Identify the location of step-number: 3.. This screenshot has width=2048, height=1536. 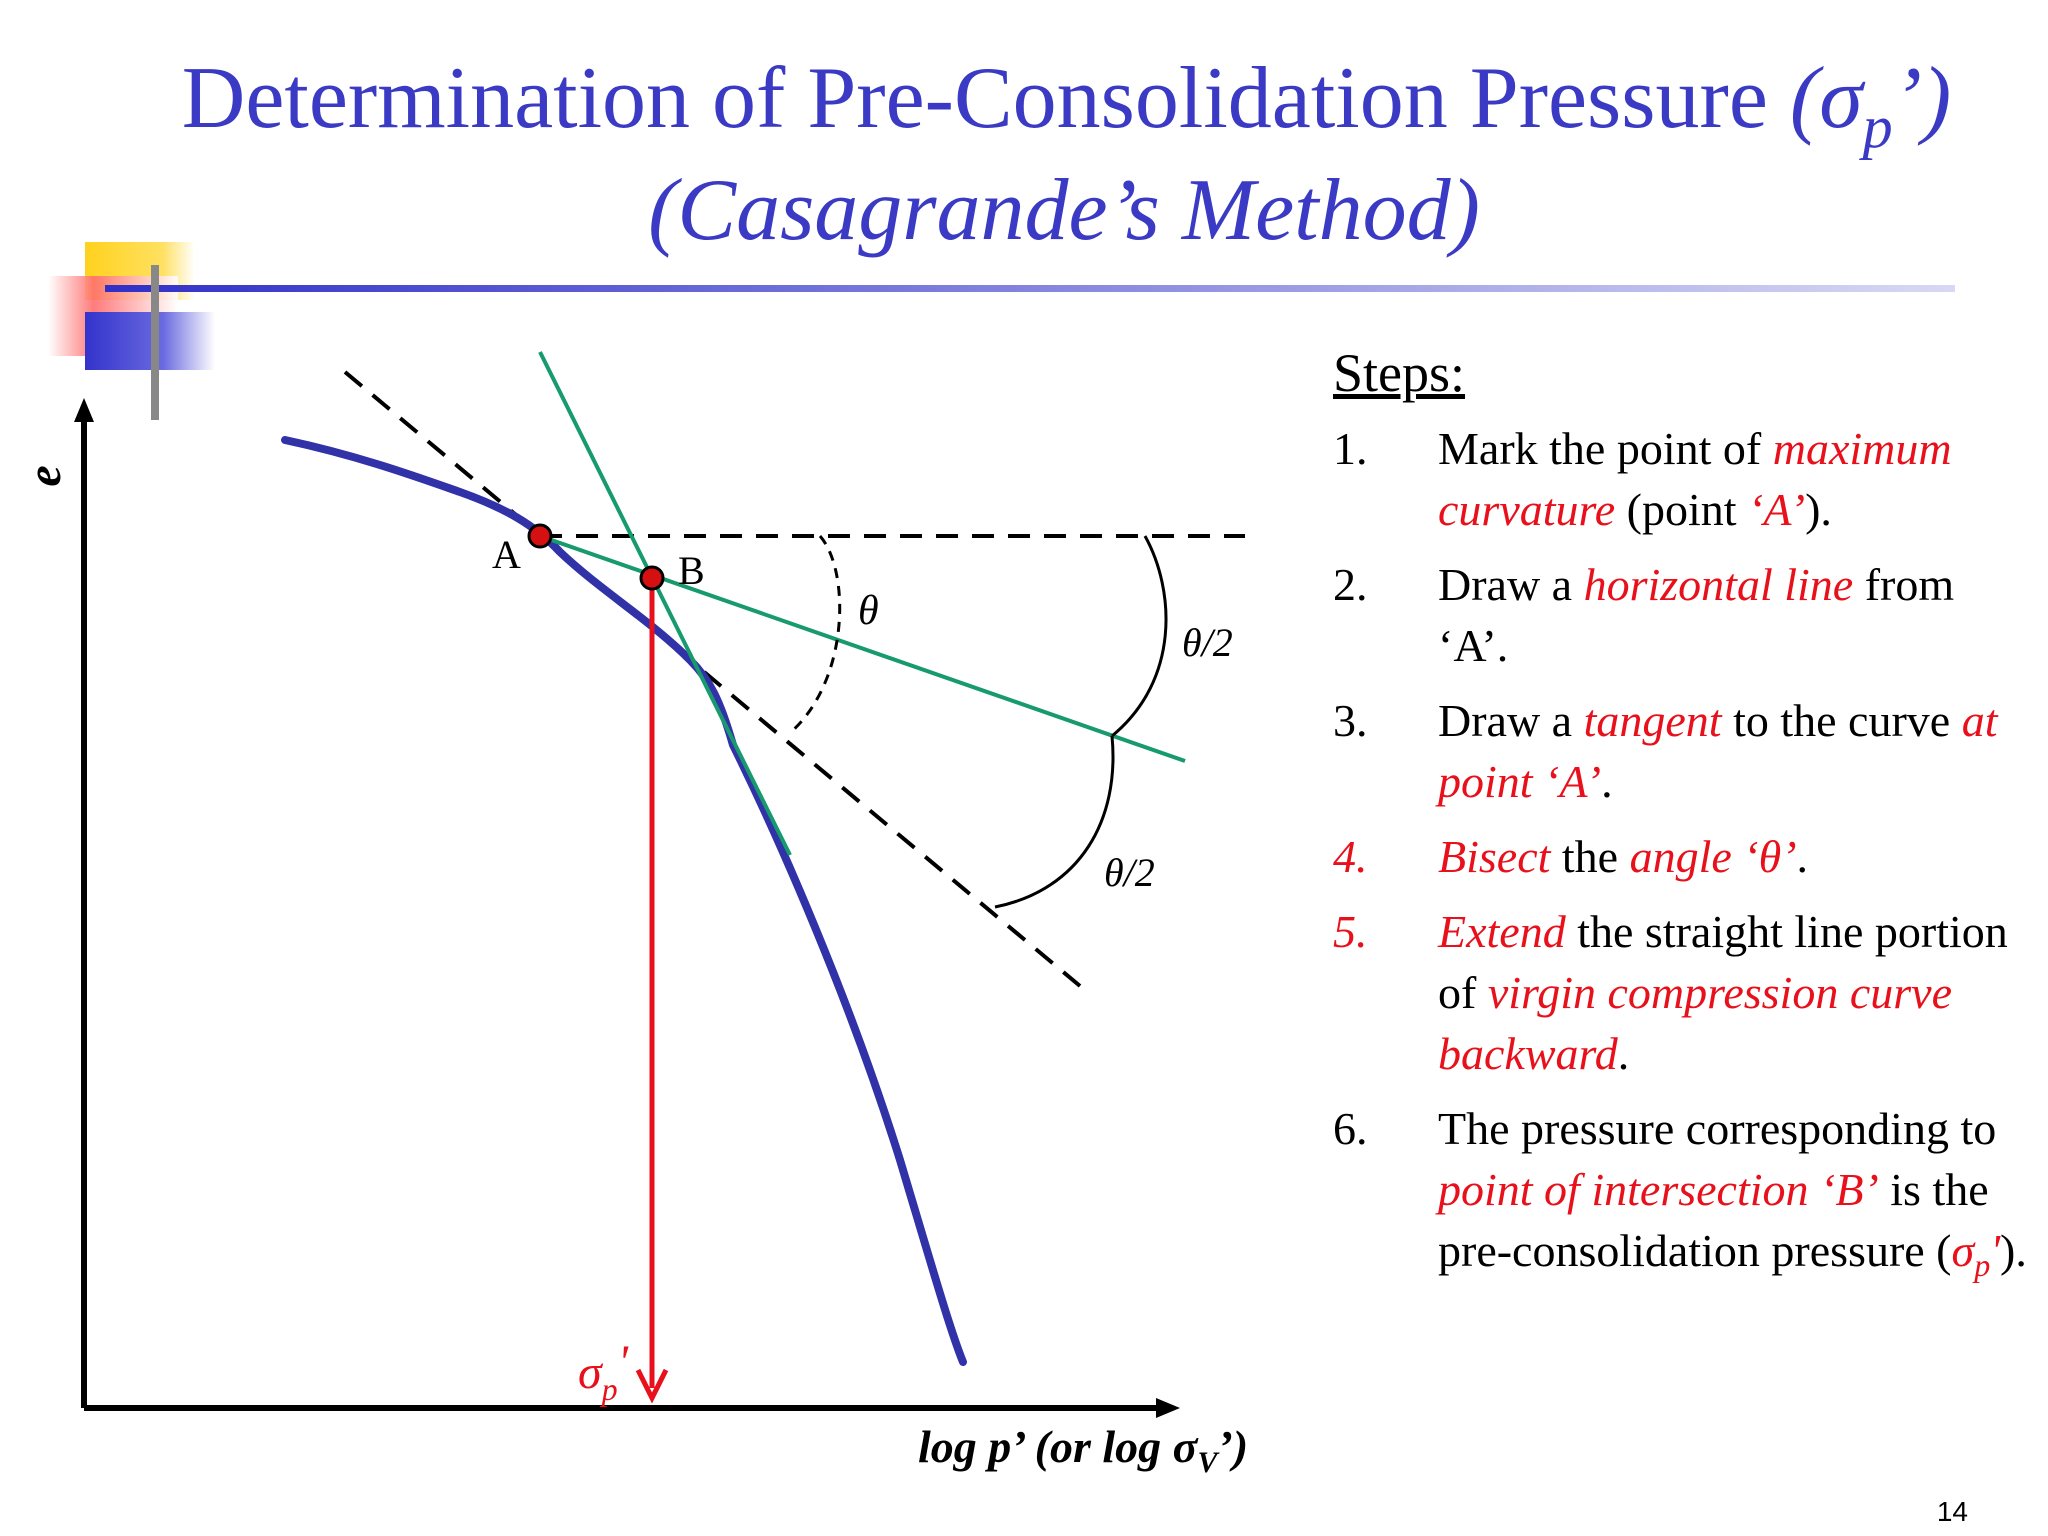
(1350, 720).